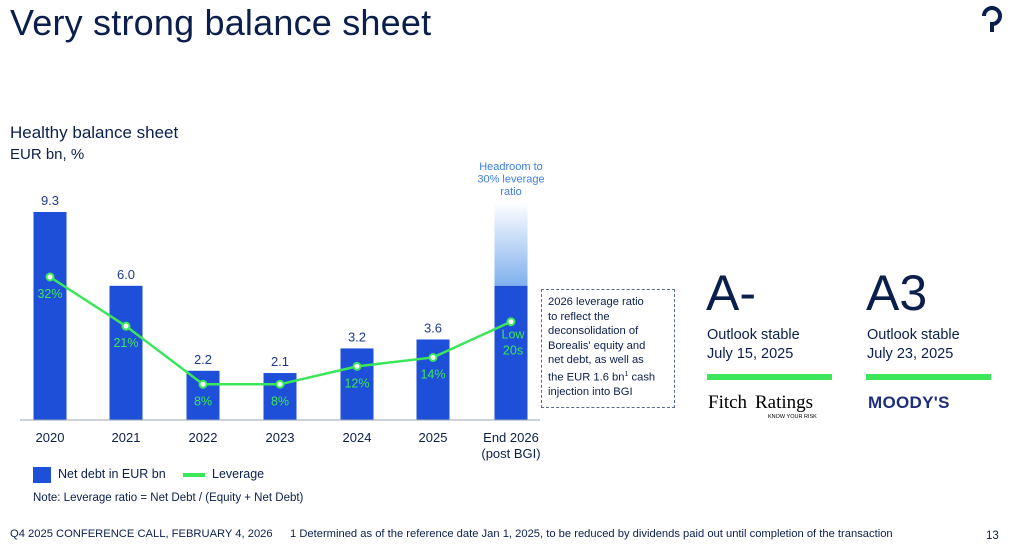 Image resolution: width=1024 pixels, height=552 pixels. Describe the element at coordinates (357, 437) in the screenshot. I see `x-tick-label: 2024` at that location.